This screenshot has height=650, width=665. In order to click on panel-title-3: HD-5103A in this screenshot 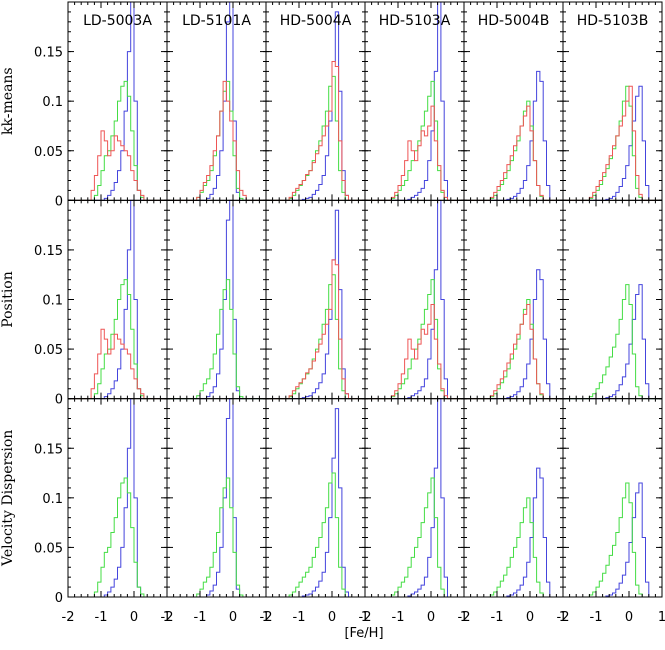, I will do `click(415, 21)`.